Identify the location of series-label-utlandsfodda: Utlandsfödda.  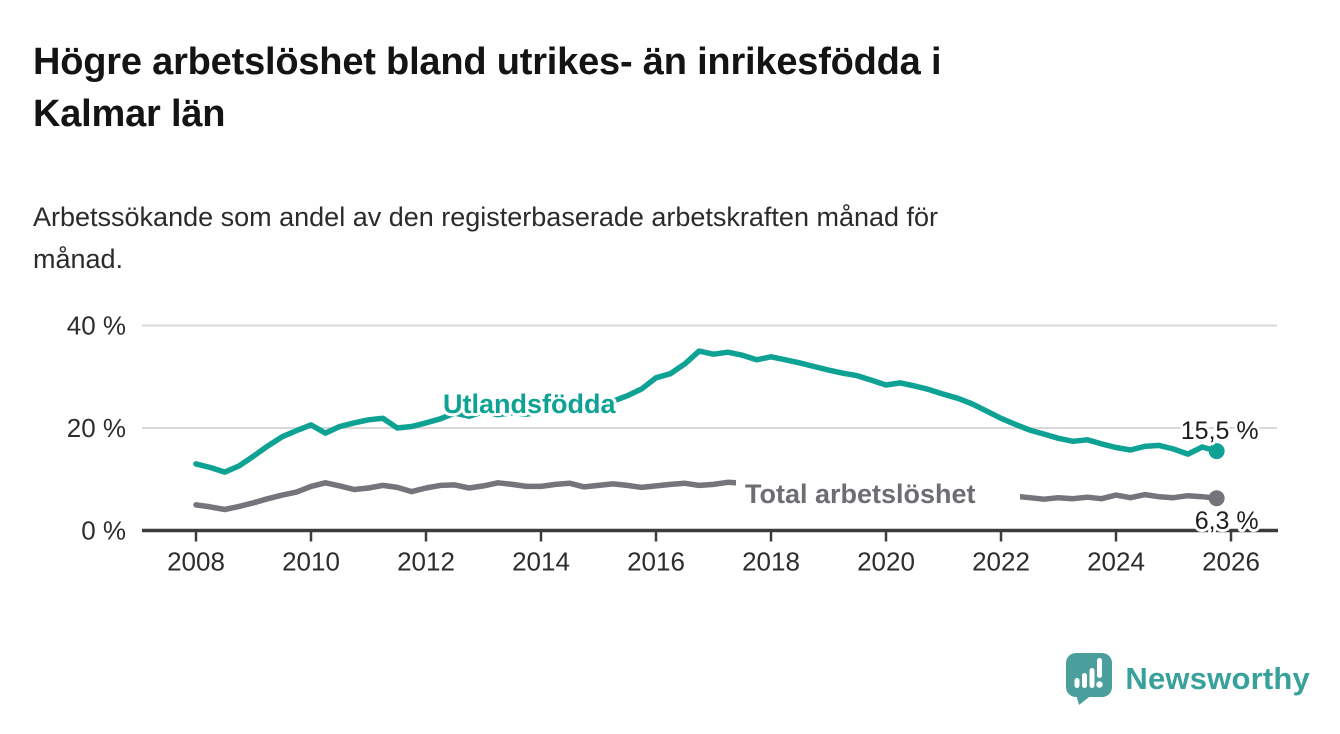
(529, 404).